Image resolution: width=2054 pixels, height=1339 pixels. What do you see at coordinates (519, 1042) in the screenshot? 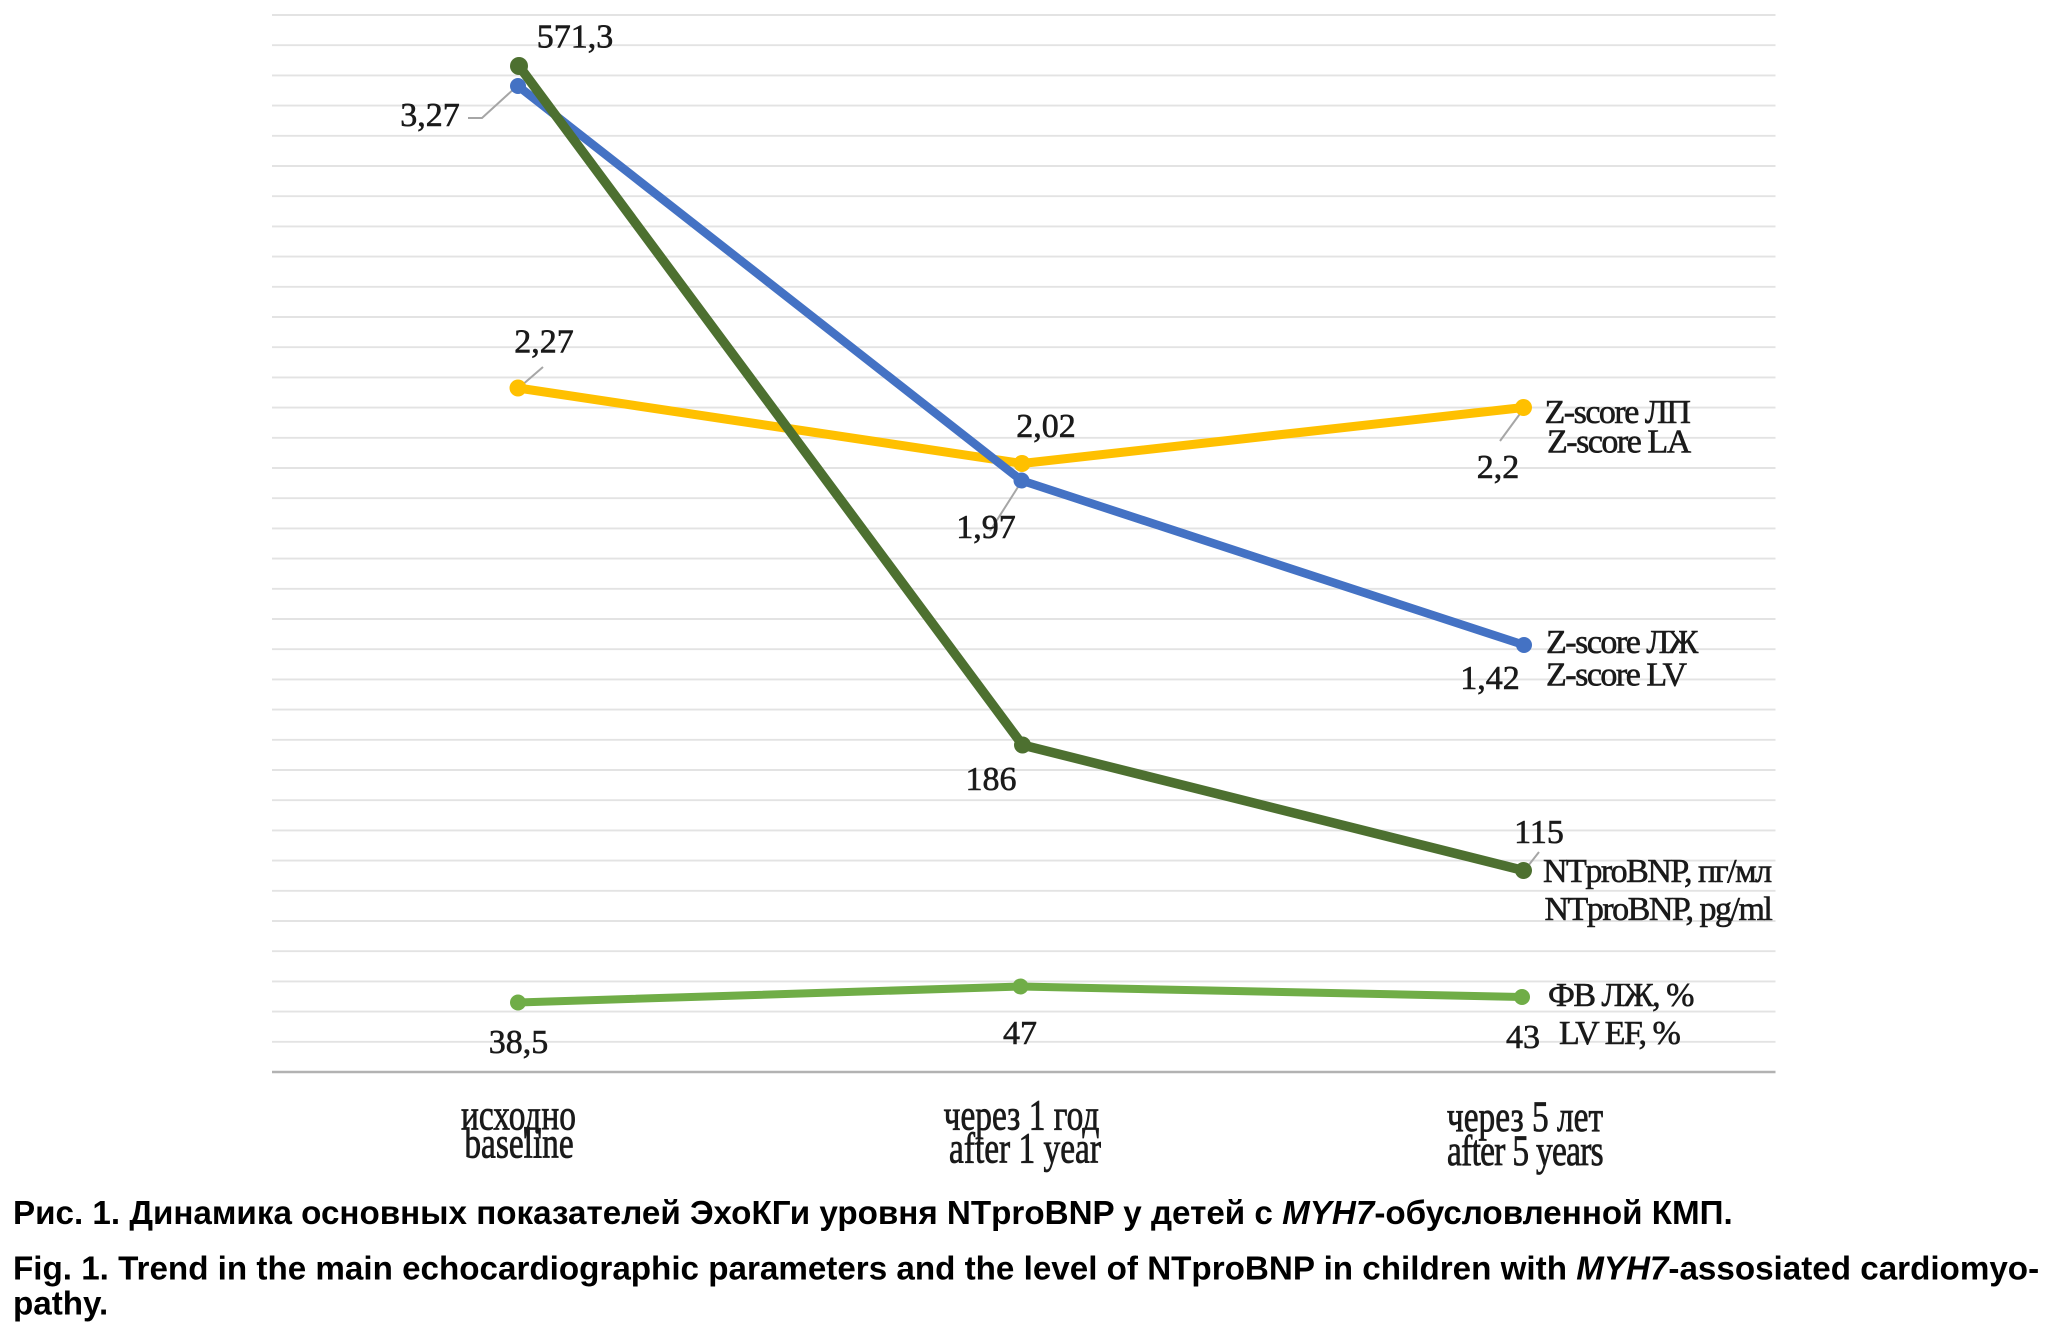
I see `svg-text: 38,5` at bounding box center [519, 1042].